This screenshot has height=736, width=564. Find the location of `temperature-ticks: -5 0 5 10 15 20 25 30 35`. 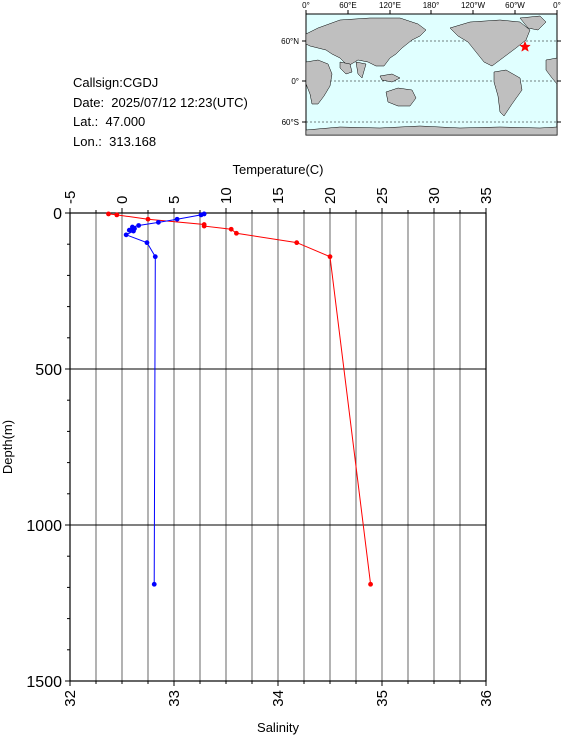

temperature-ticks: -5 0 5 10 15 20 25 30 35 is located at coordinates (278, 200).